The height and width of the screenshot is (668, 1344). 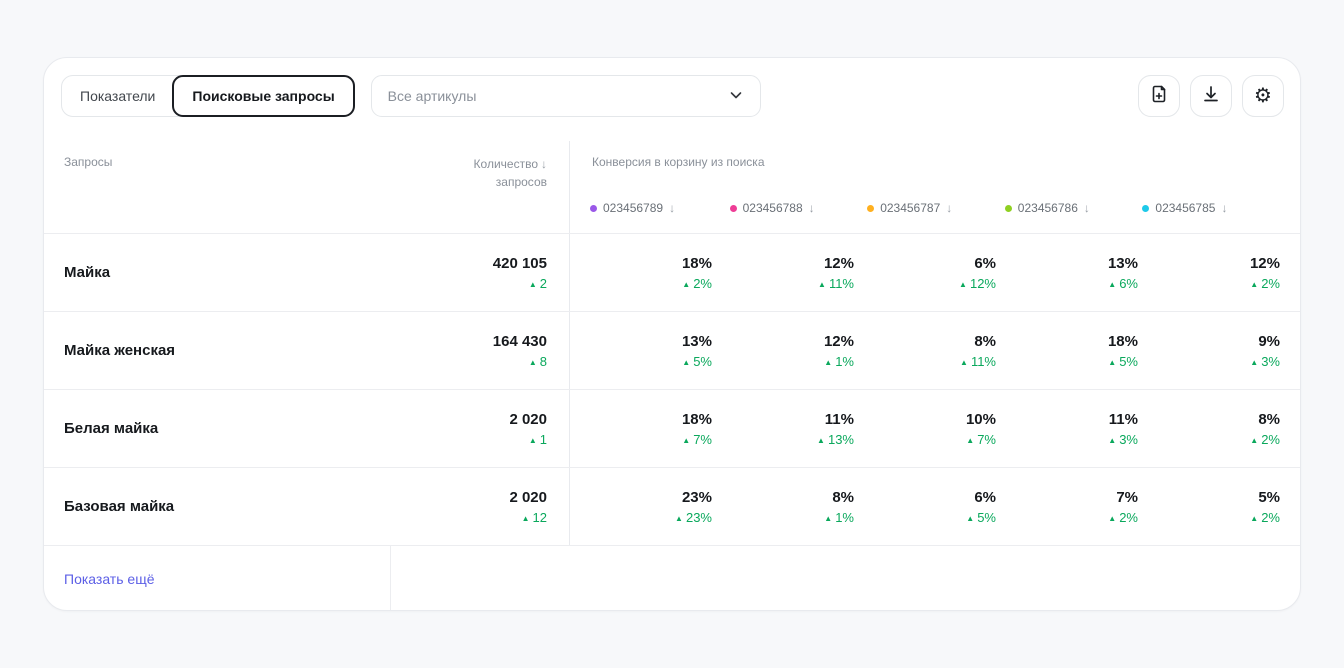 What do you see at coordinates (111, 428) in the screenshot?
I see `query-cell: Белая майка` at bounding box center [111, 428].